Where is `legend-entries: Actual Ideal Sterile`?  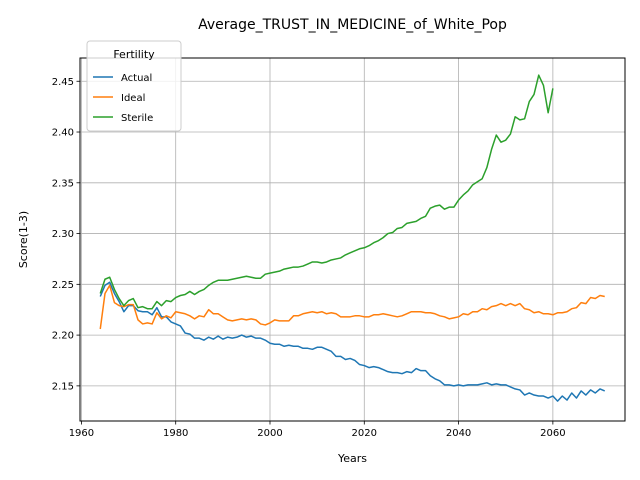
legend-entries: Actual Ideal Sterile is located at coordinates (123, 98).